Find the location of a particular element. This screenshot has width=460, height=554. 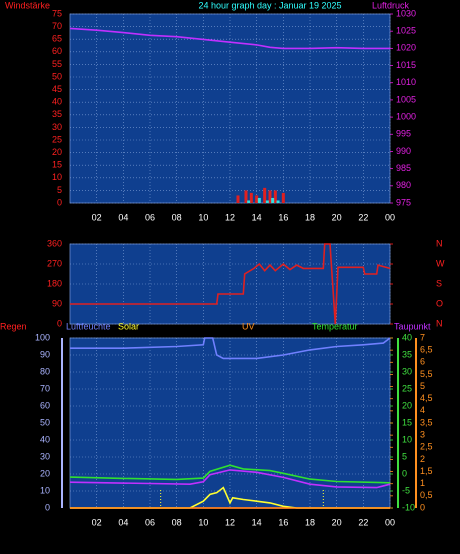

y-tick-label: 360 is located at coordinates (54, 243).